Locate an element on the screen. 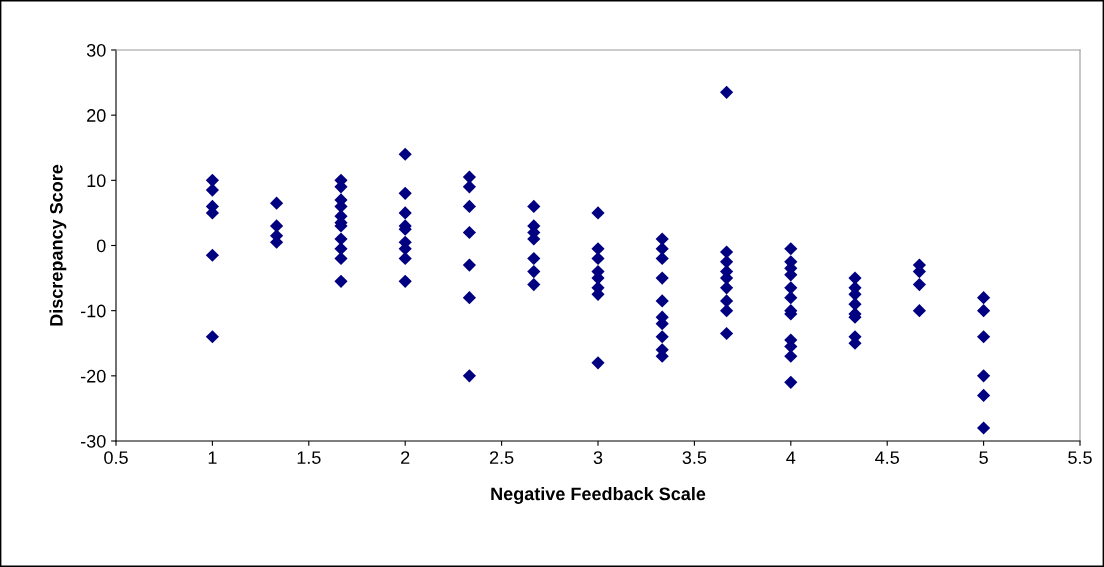  x-tick-label: 5 is located at coordinates (983, 457).